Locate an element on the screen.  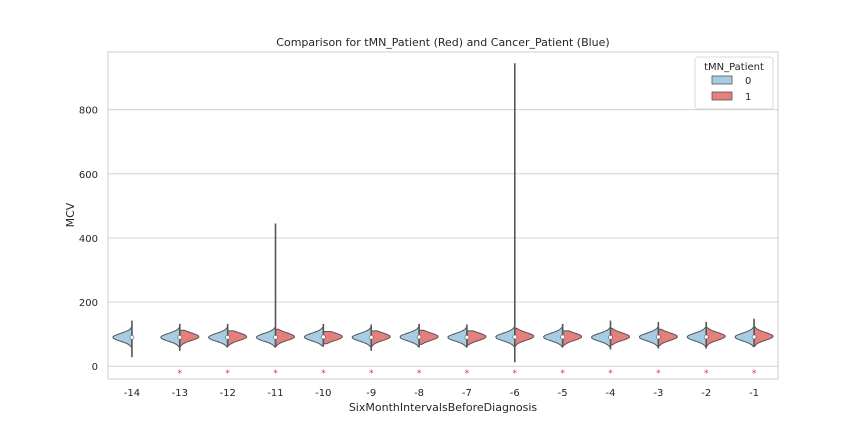
legend: tMN_Patient 0 1 is located at coordinates (734, 83).